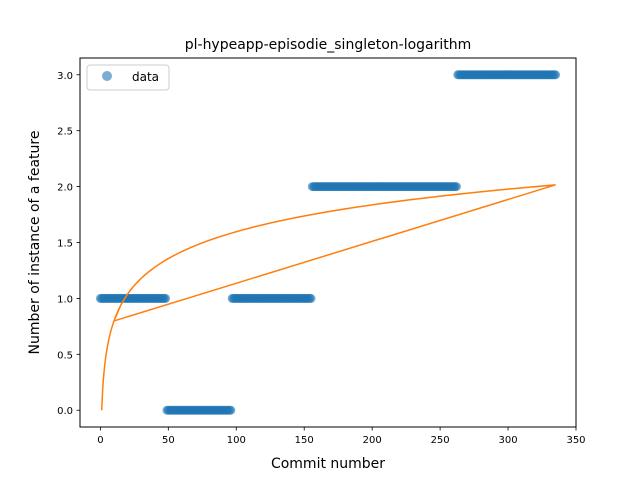 Image resolution: width=640 pixels, height=480 pixels. I want to click on legend: data, so click(128, 77).